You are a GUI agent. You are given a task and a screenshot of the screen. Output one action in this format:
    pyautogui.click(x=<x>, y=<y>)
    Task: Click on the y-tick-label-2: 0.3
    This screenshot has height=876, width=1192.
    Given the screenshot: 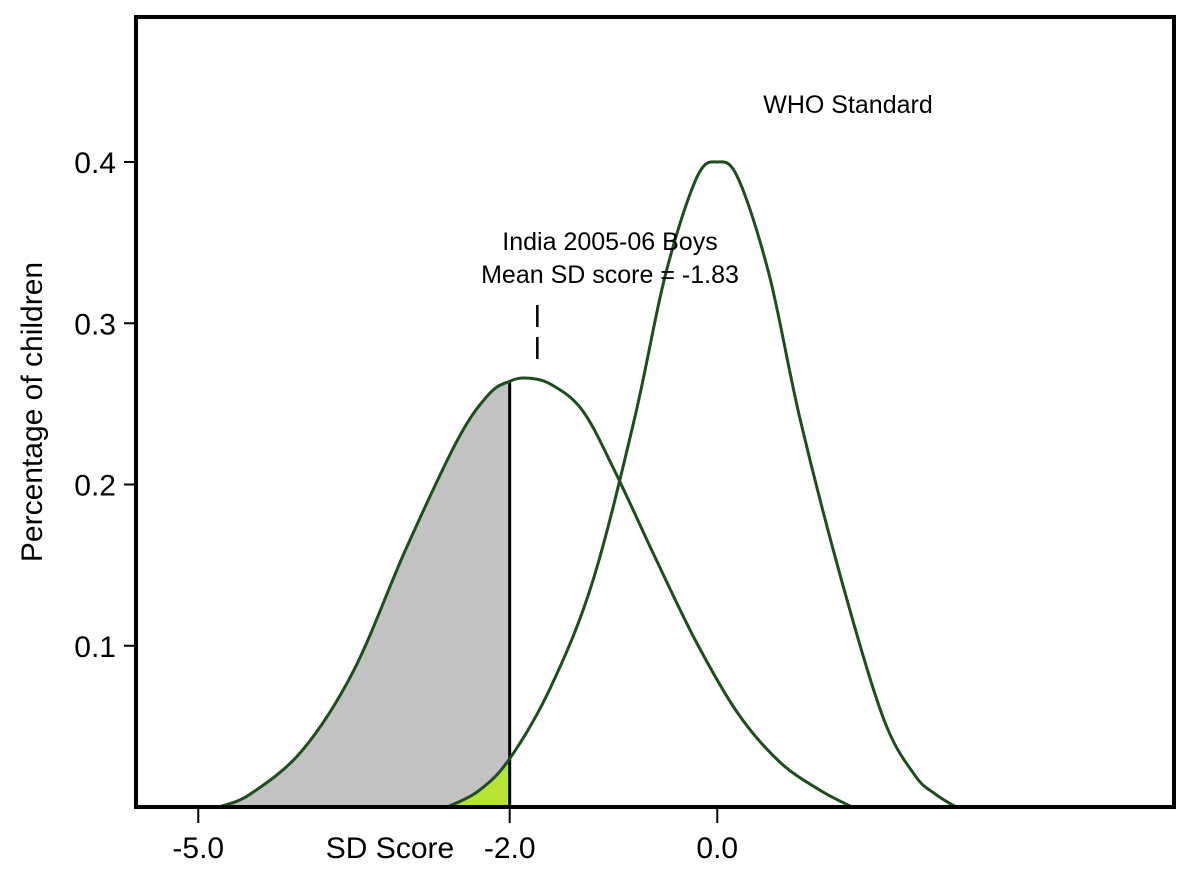 What is the action you would take?
    pyautogui.click(x=95, y=324)
    